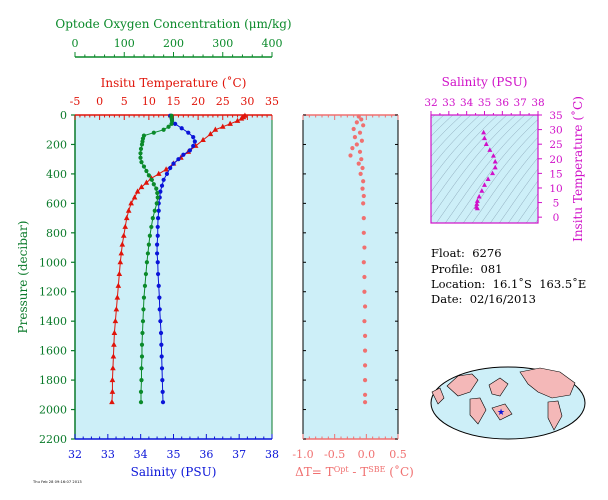 The height and width of the screenshot is (500, 608). Describe the element at coordinates (53, 262) in the screenshot. I see `pressure-tick-label: 1000` at that location.